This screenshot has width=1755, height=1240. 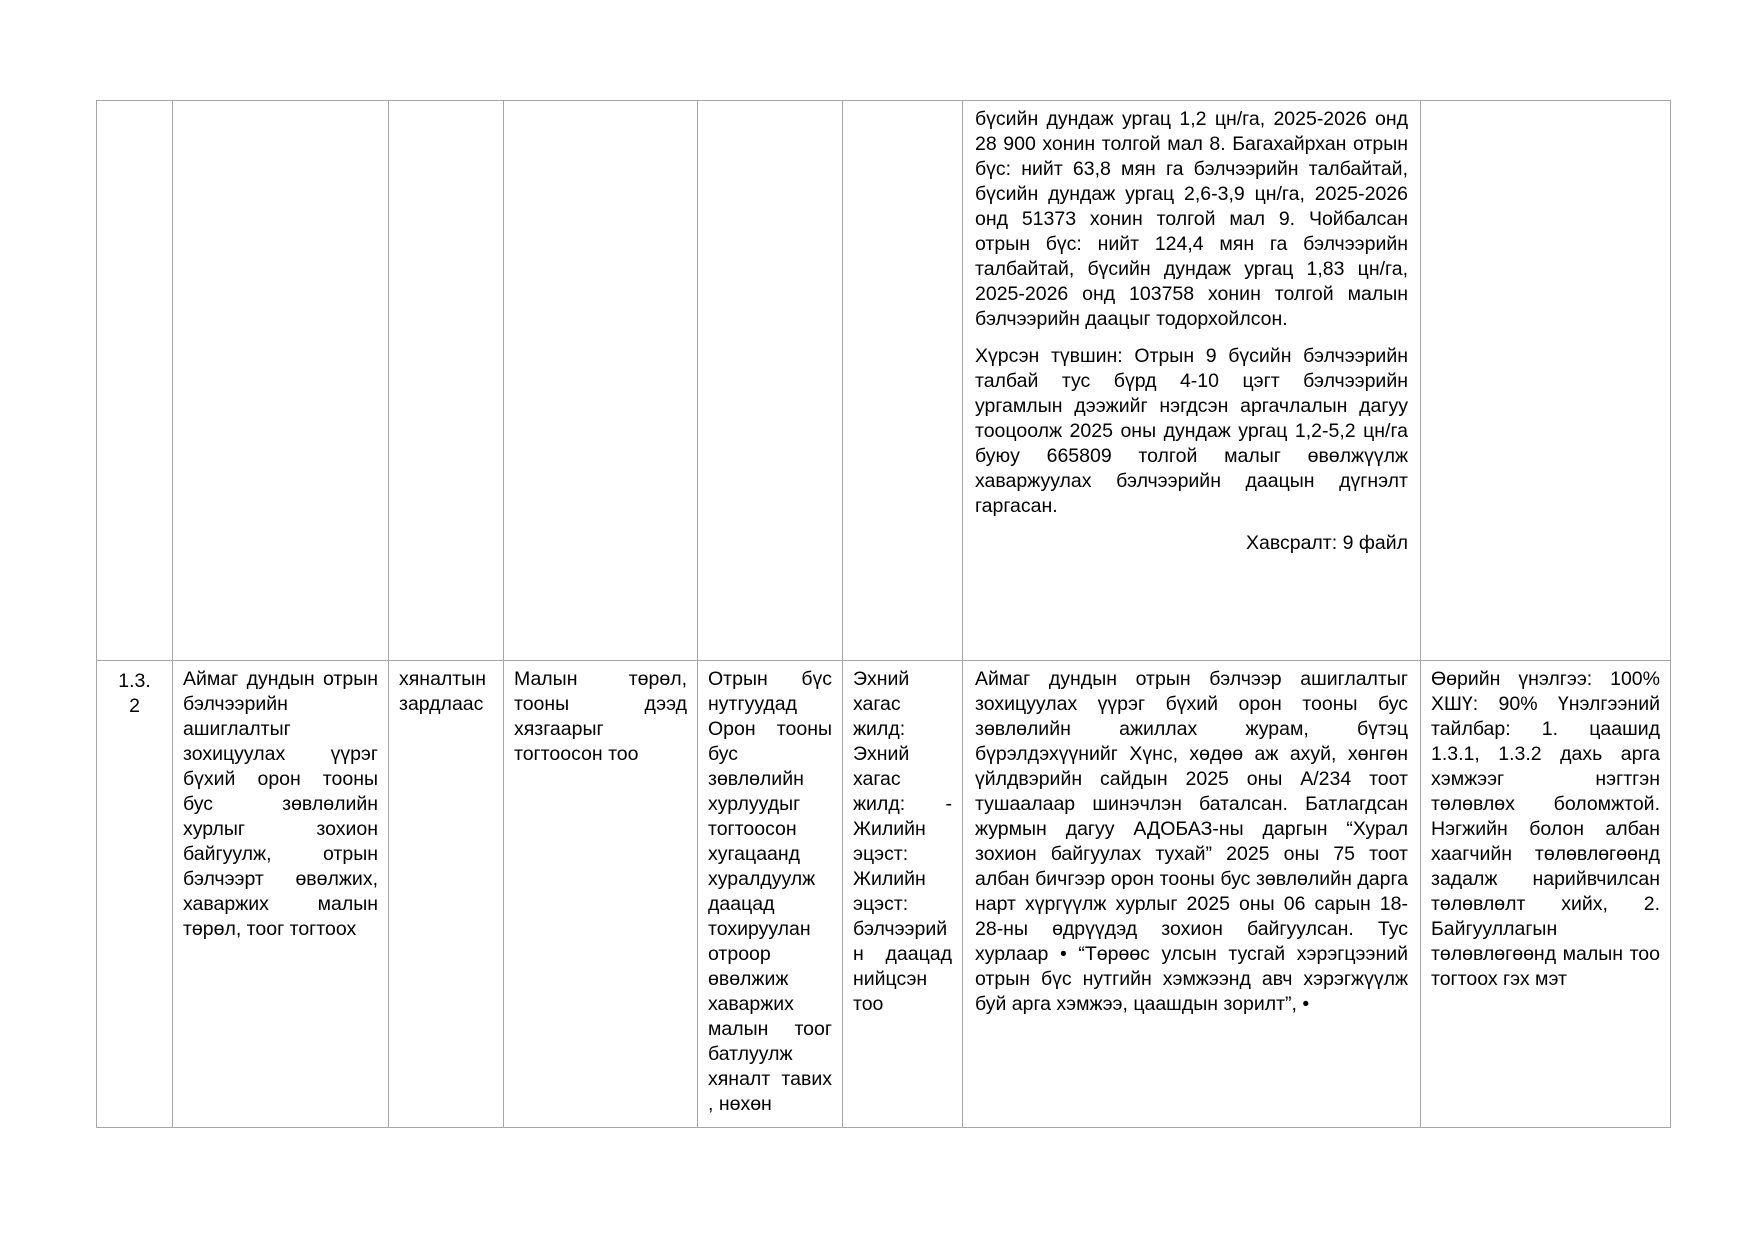 What do you see at coordinates (446, 381) in the screenshot?
I see `continuation-empty-funding-cell` at bounding box center [446, 381].